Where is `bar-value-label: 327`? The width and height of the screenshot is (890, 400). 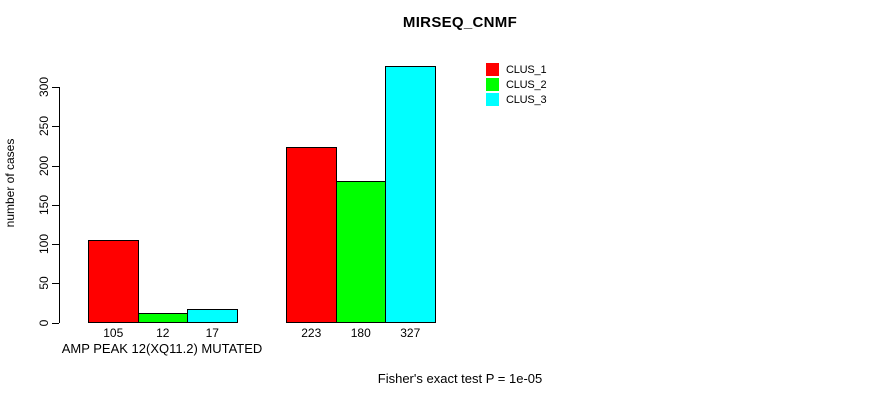
bar-value-label: 327 is located at coordinates (410, 333).